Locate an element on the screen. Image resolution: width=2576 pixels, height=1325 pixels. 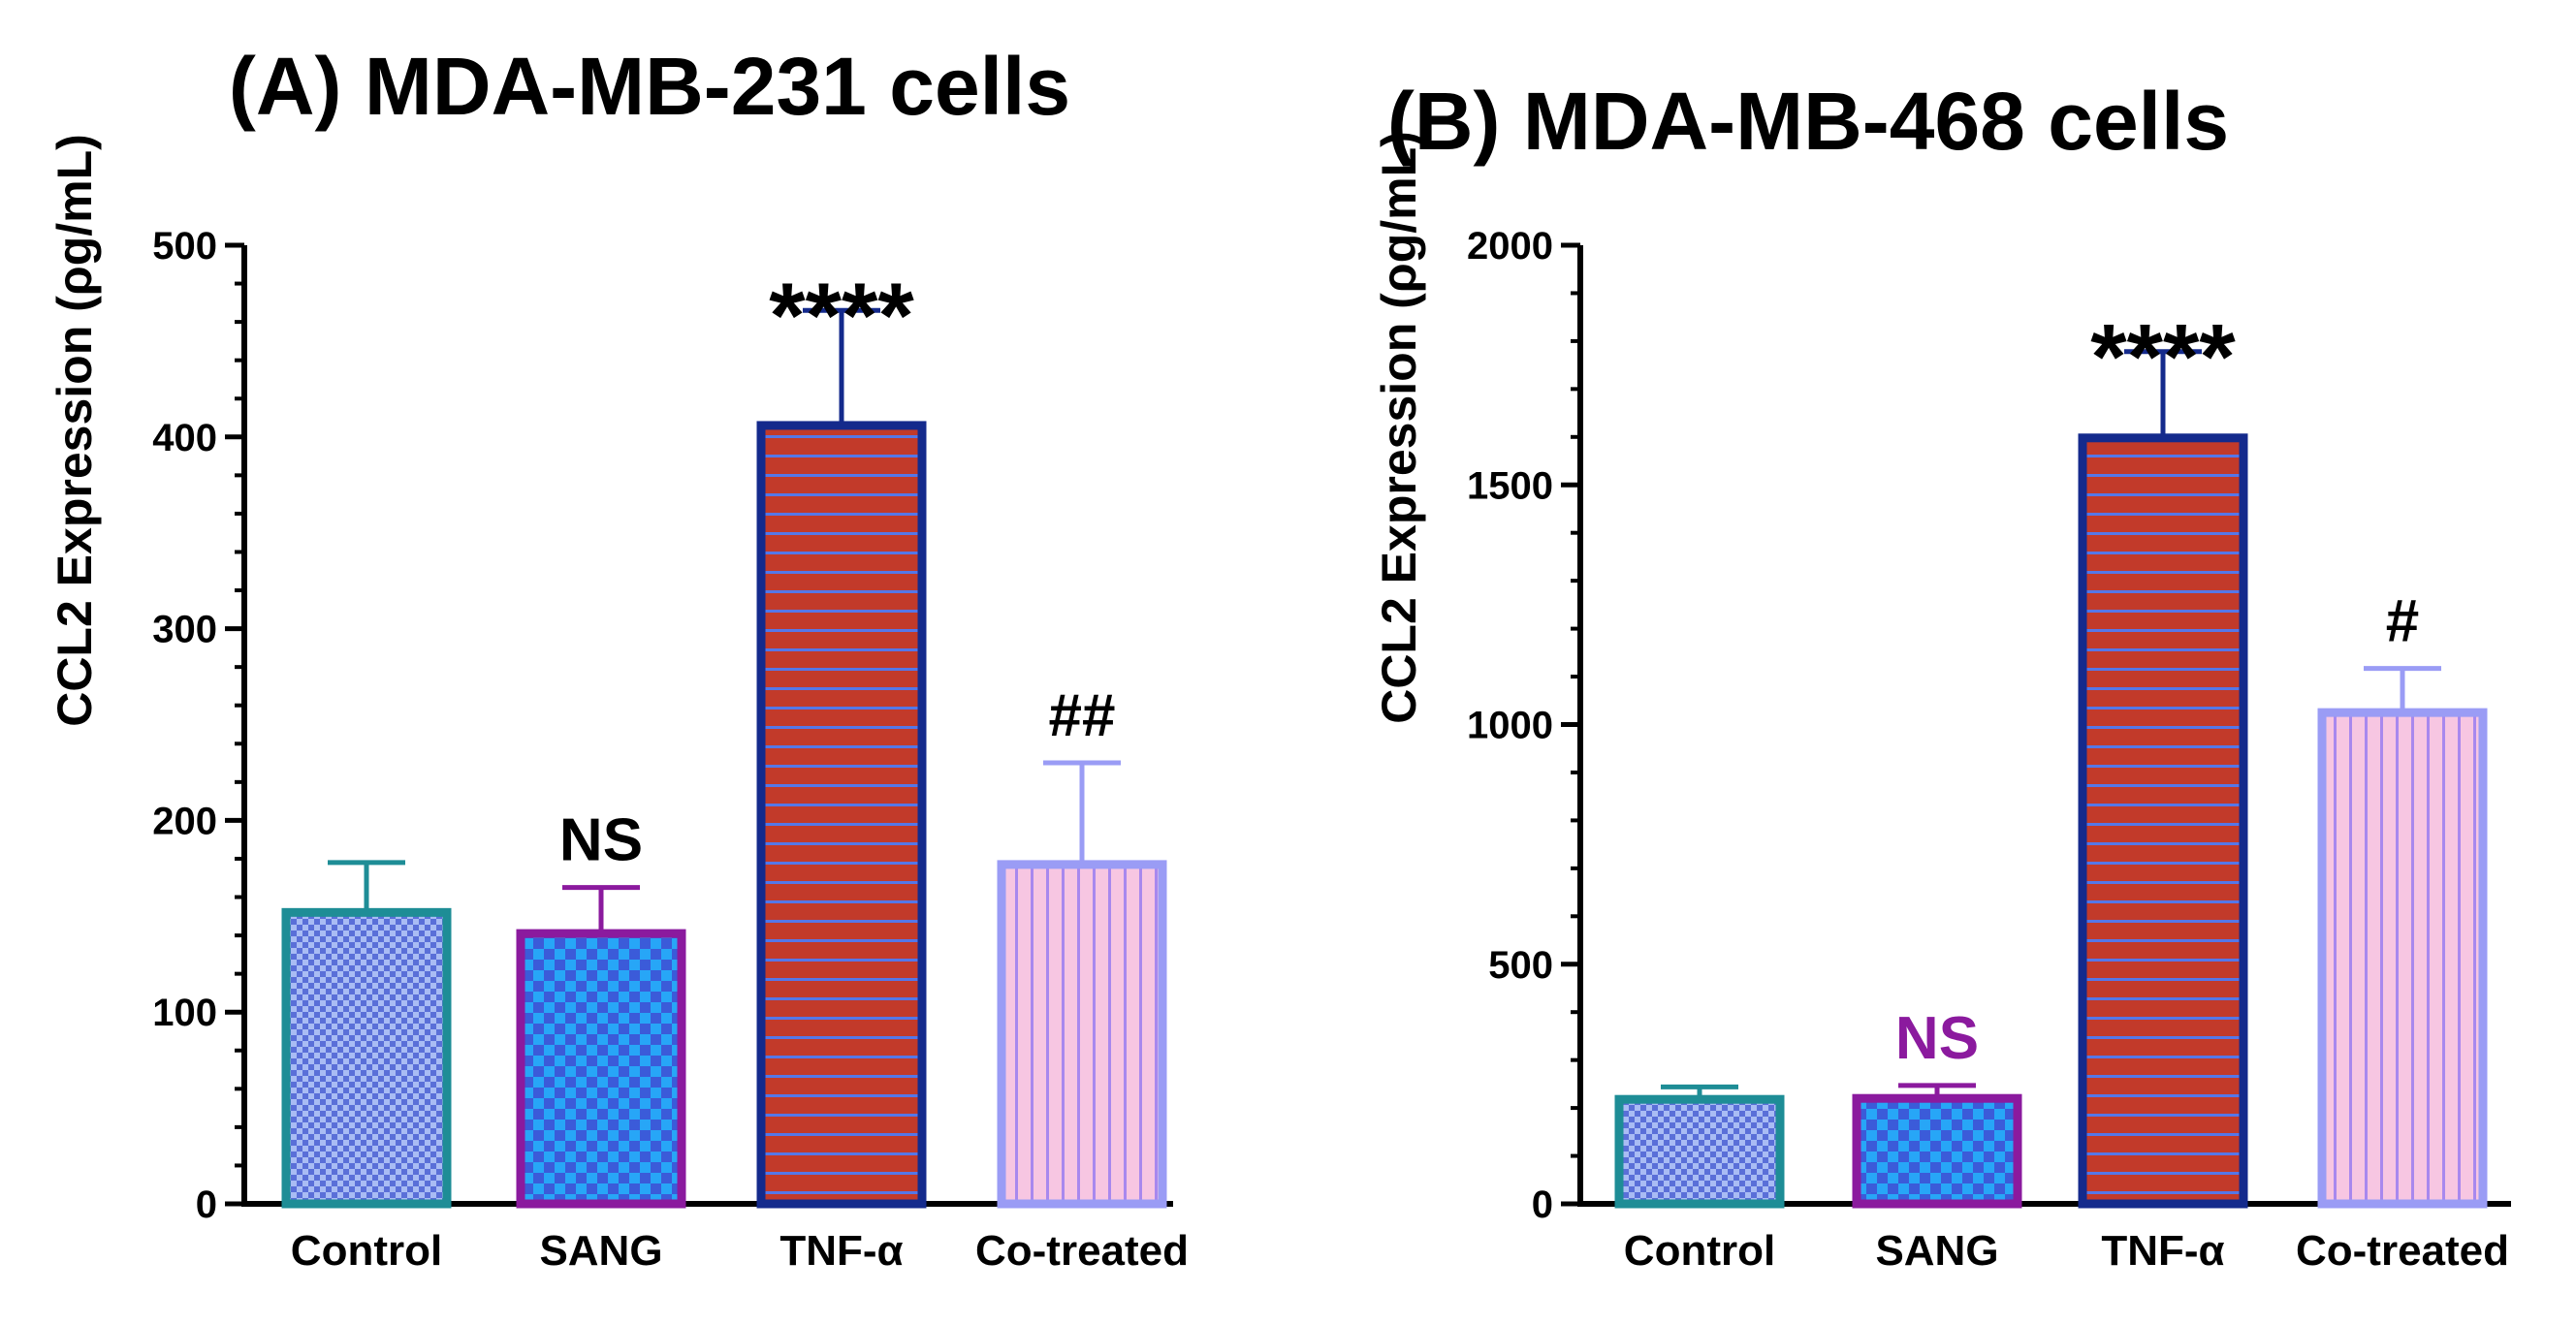
panel-a-annotation-2: **** is located at coordinates (842, 315).